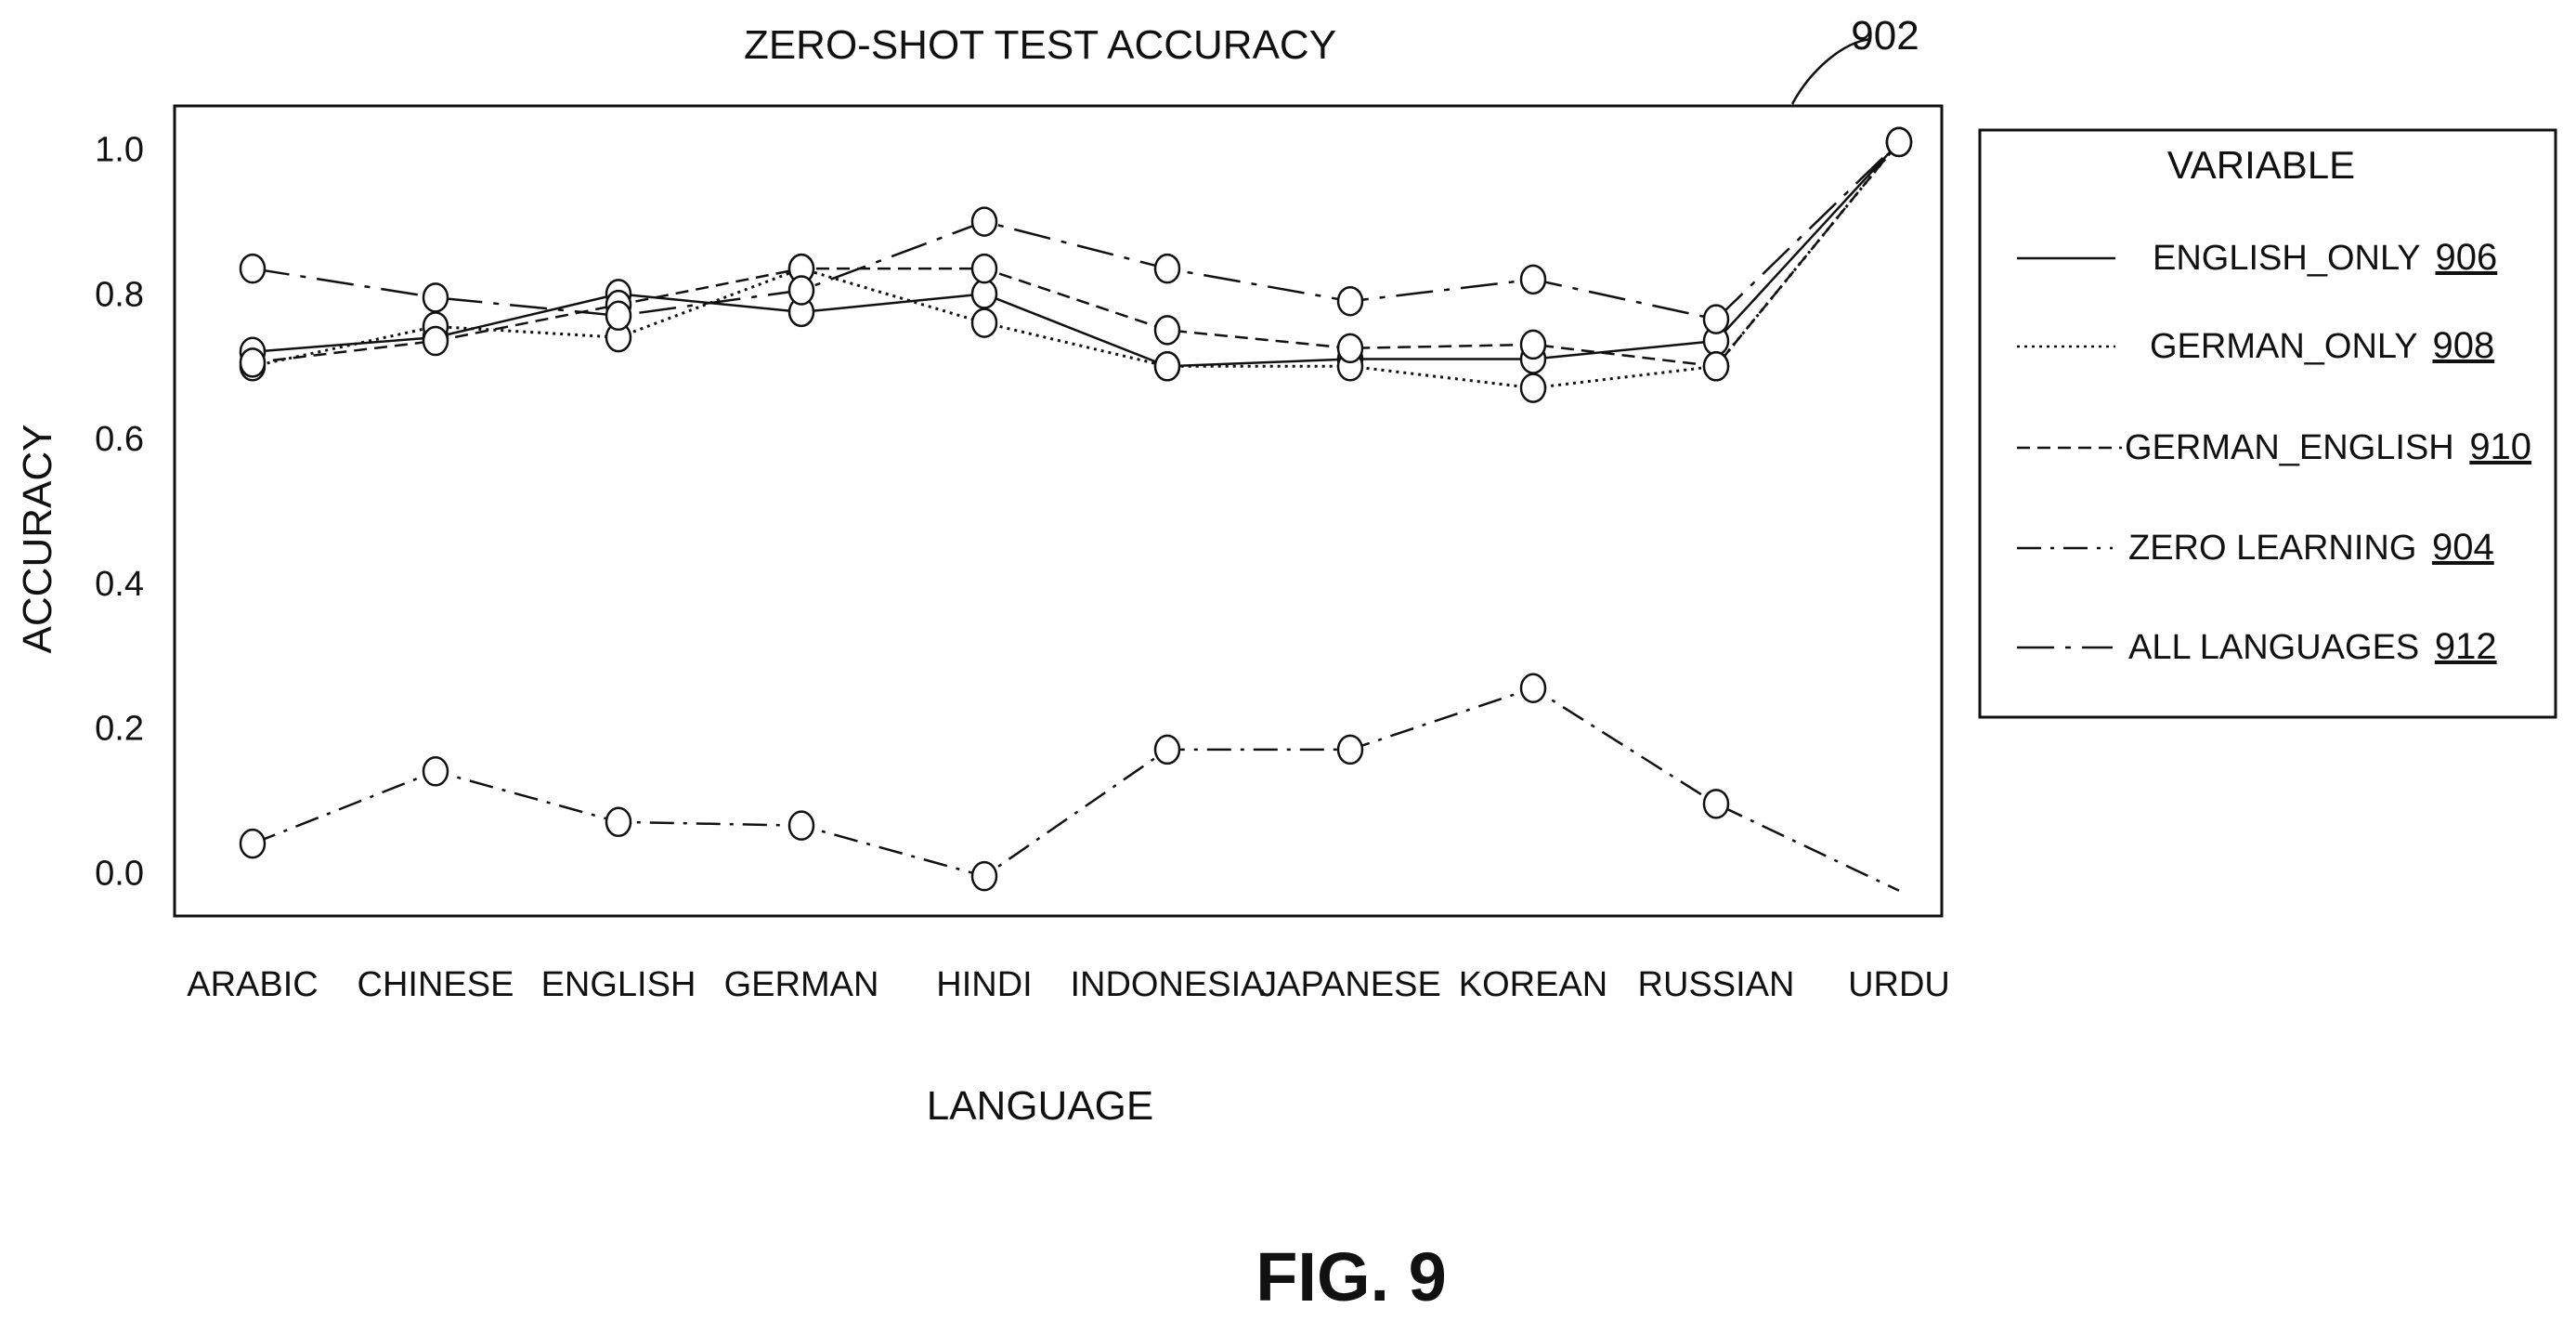  I want to click on legend-ref-number: 906, so click(2467, 257).